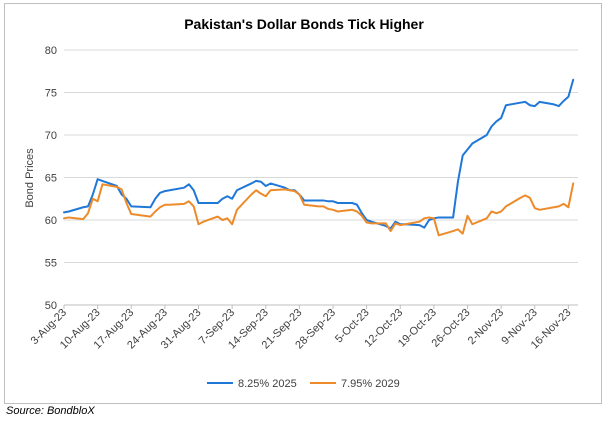  What do you see at coordinates (370, 384) in the screenshot?
I see `legend-label: 7.95% 2029` at bounding box center [370, 384].